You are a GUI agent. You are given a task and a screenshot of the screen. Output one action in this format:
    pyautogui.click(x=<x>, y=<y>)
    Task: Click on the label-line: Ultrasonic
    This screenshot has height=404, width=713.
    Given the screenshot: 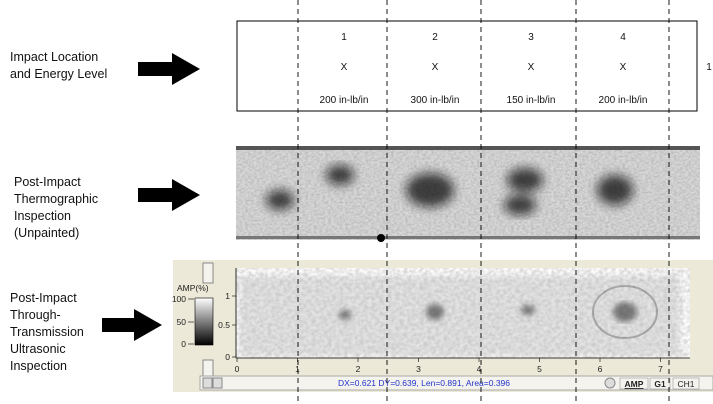 What is the action you would take?
    pyautogui.click(x=38, y=349)
    